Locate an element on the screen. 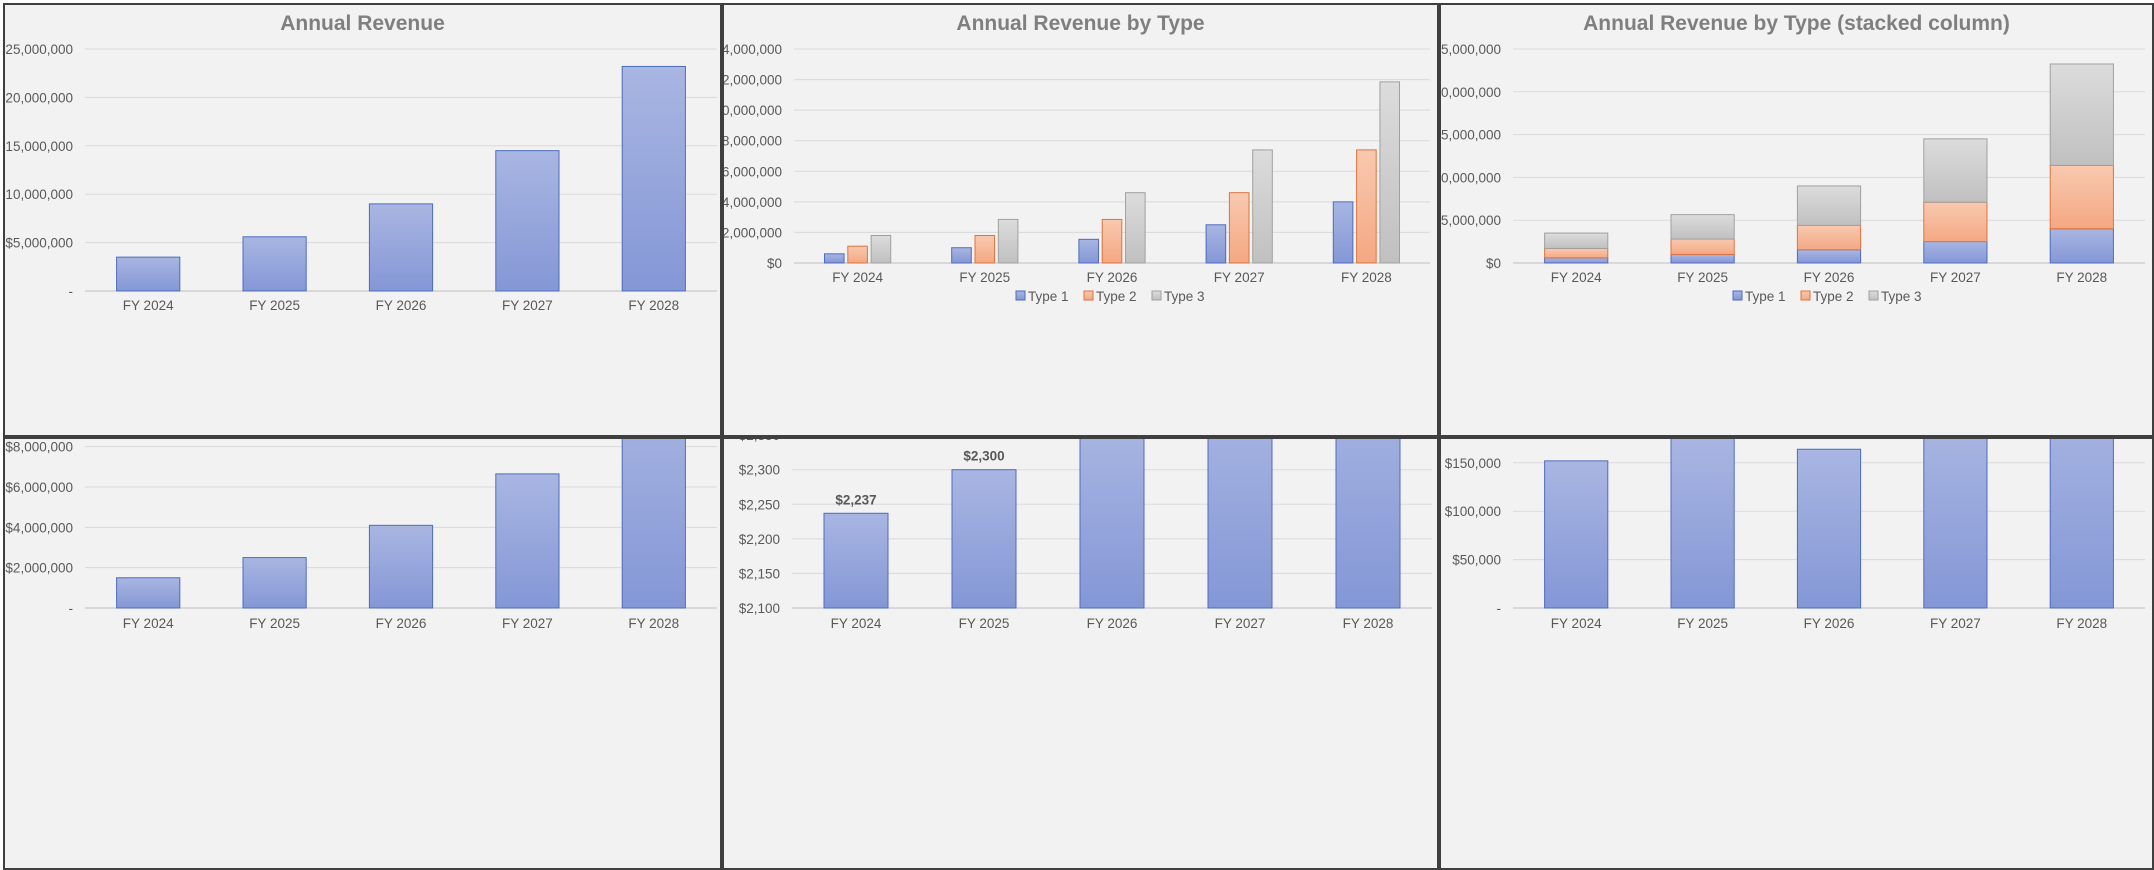 Image resolution: width=2154 pixels, height=870 pixels. y-tick-label: $2,000,000 is located at coordinates (753, 232).